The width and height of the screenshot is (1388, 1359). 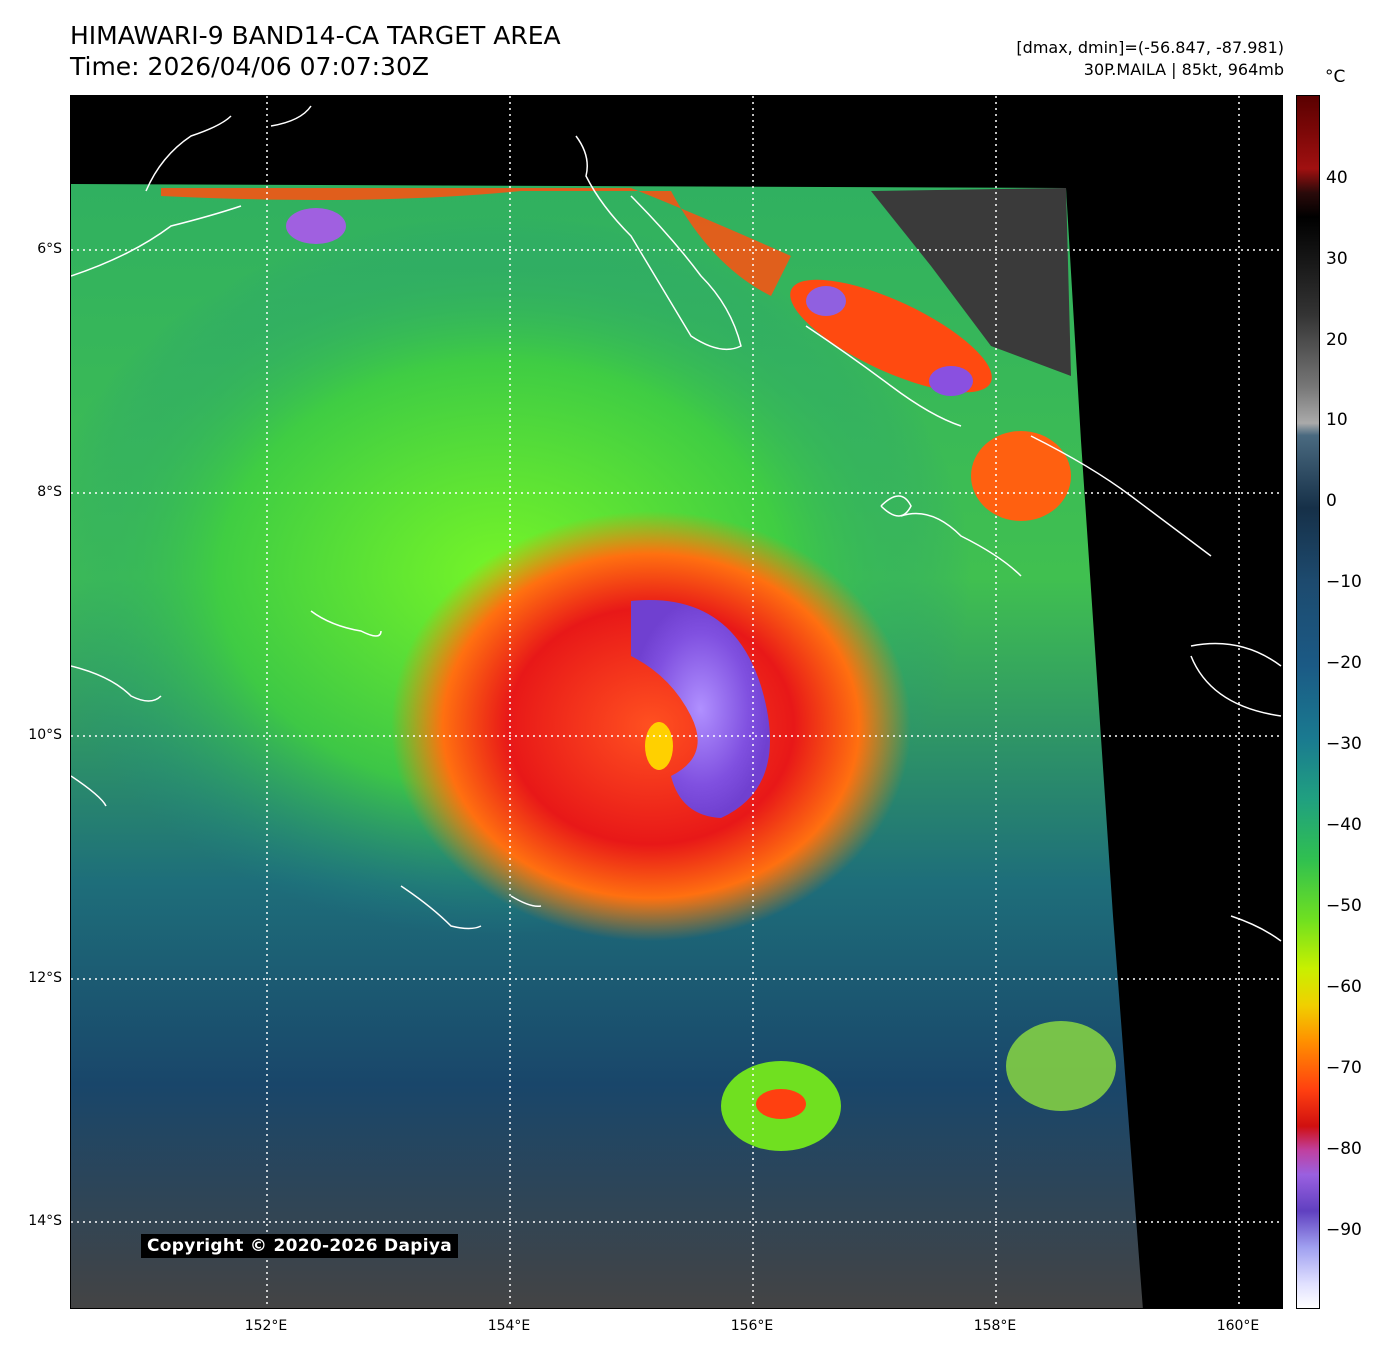 What do you see at coordinates (1337, 420) in the screenshot?
I see `colorbar-tick: 10` at bounding box center [1337, 420].